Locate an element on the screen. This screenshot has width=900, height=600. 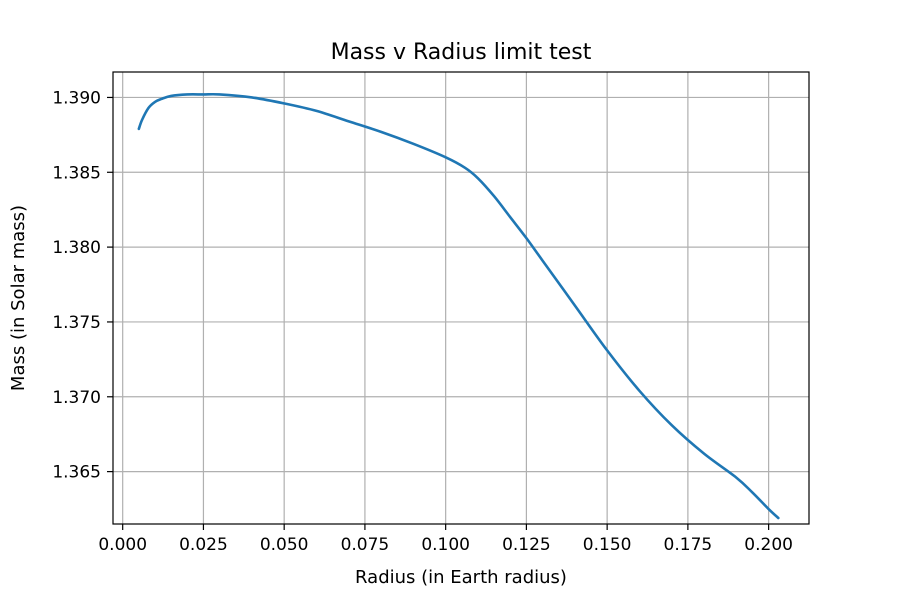
y-tick-label: 1.370 is located at coordinates (76, 398).